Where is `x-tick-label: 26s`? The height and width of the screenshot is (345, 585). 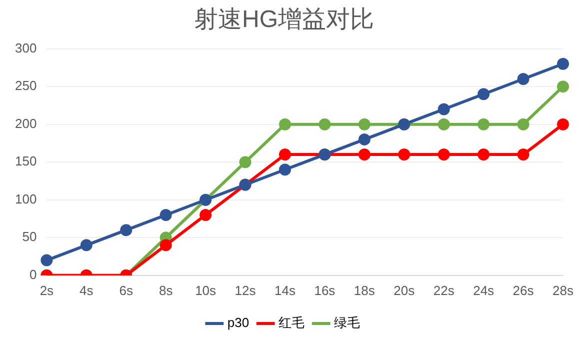
x-tick-label: 26s is located at coordinates (523, 290).